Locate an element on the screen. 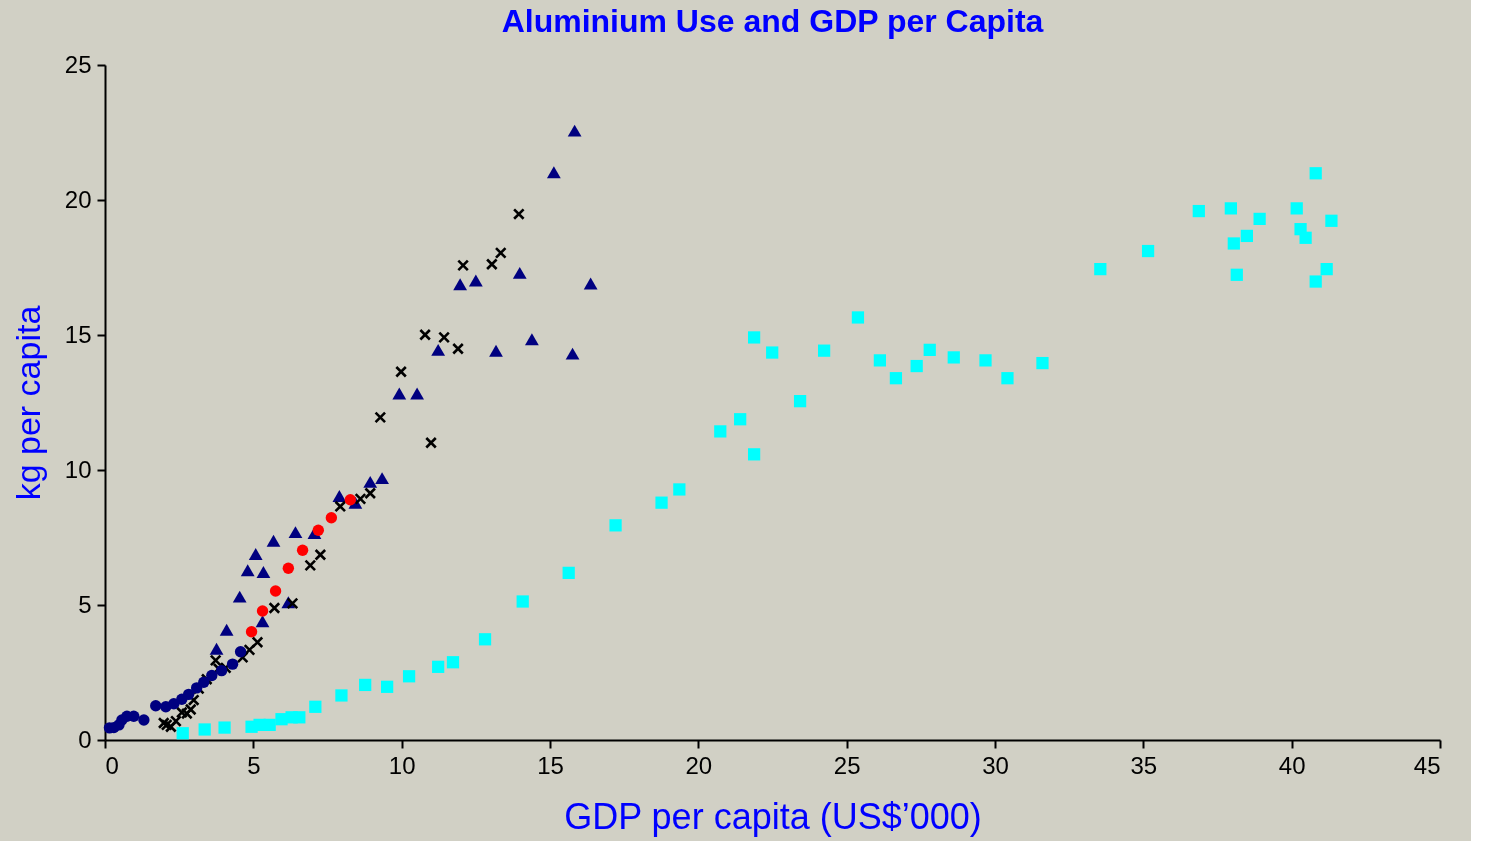  x-tick-label: 20 is located at coordinates (699, 765).